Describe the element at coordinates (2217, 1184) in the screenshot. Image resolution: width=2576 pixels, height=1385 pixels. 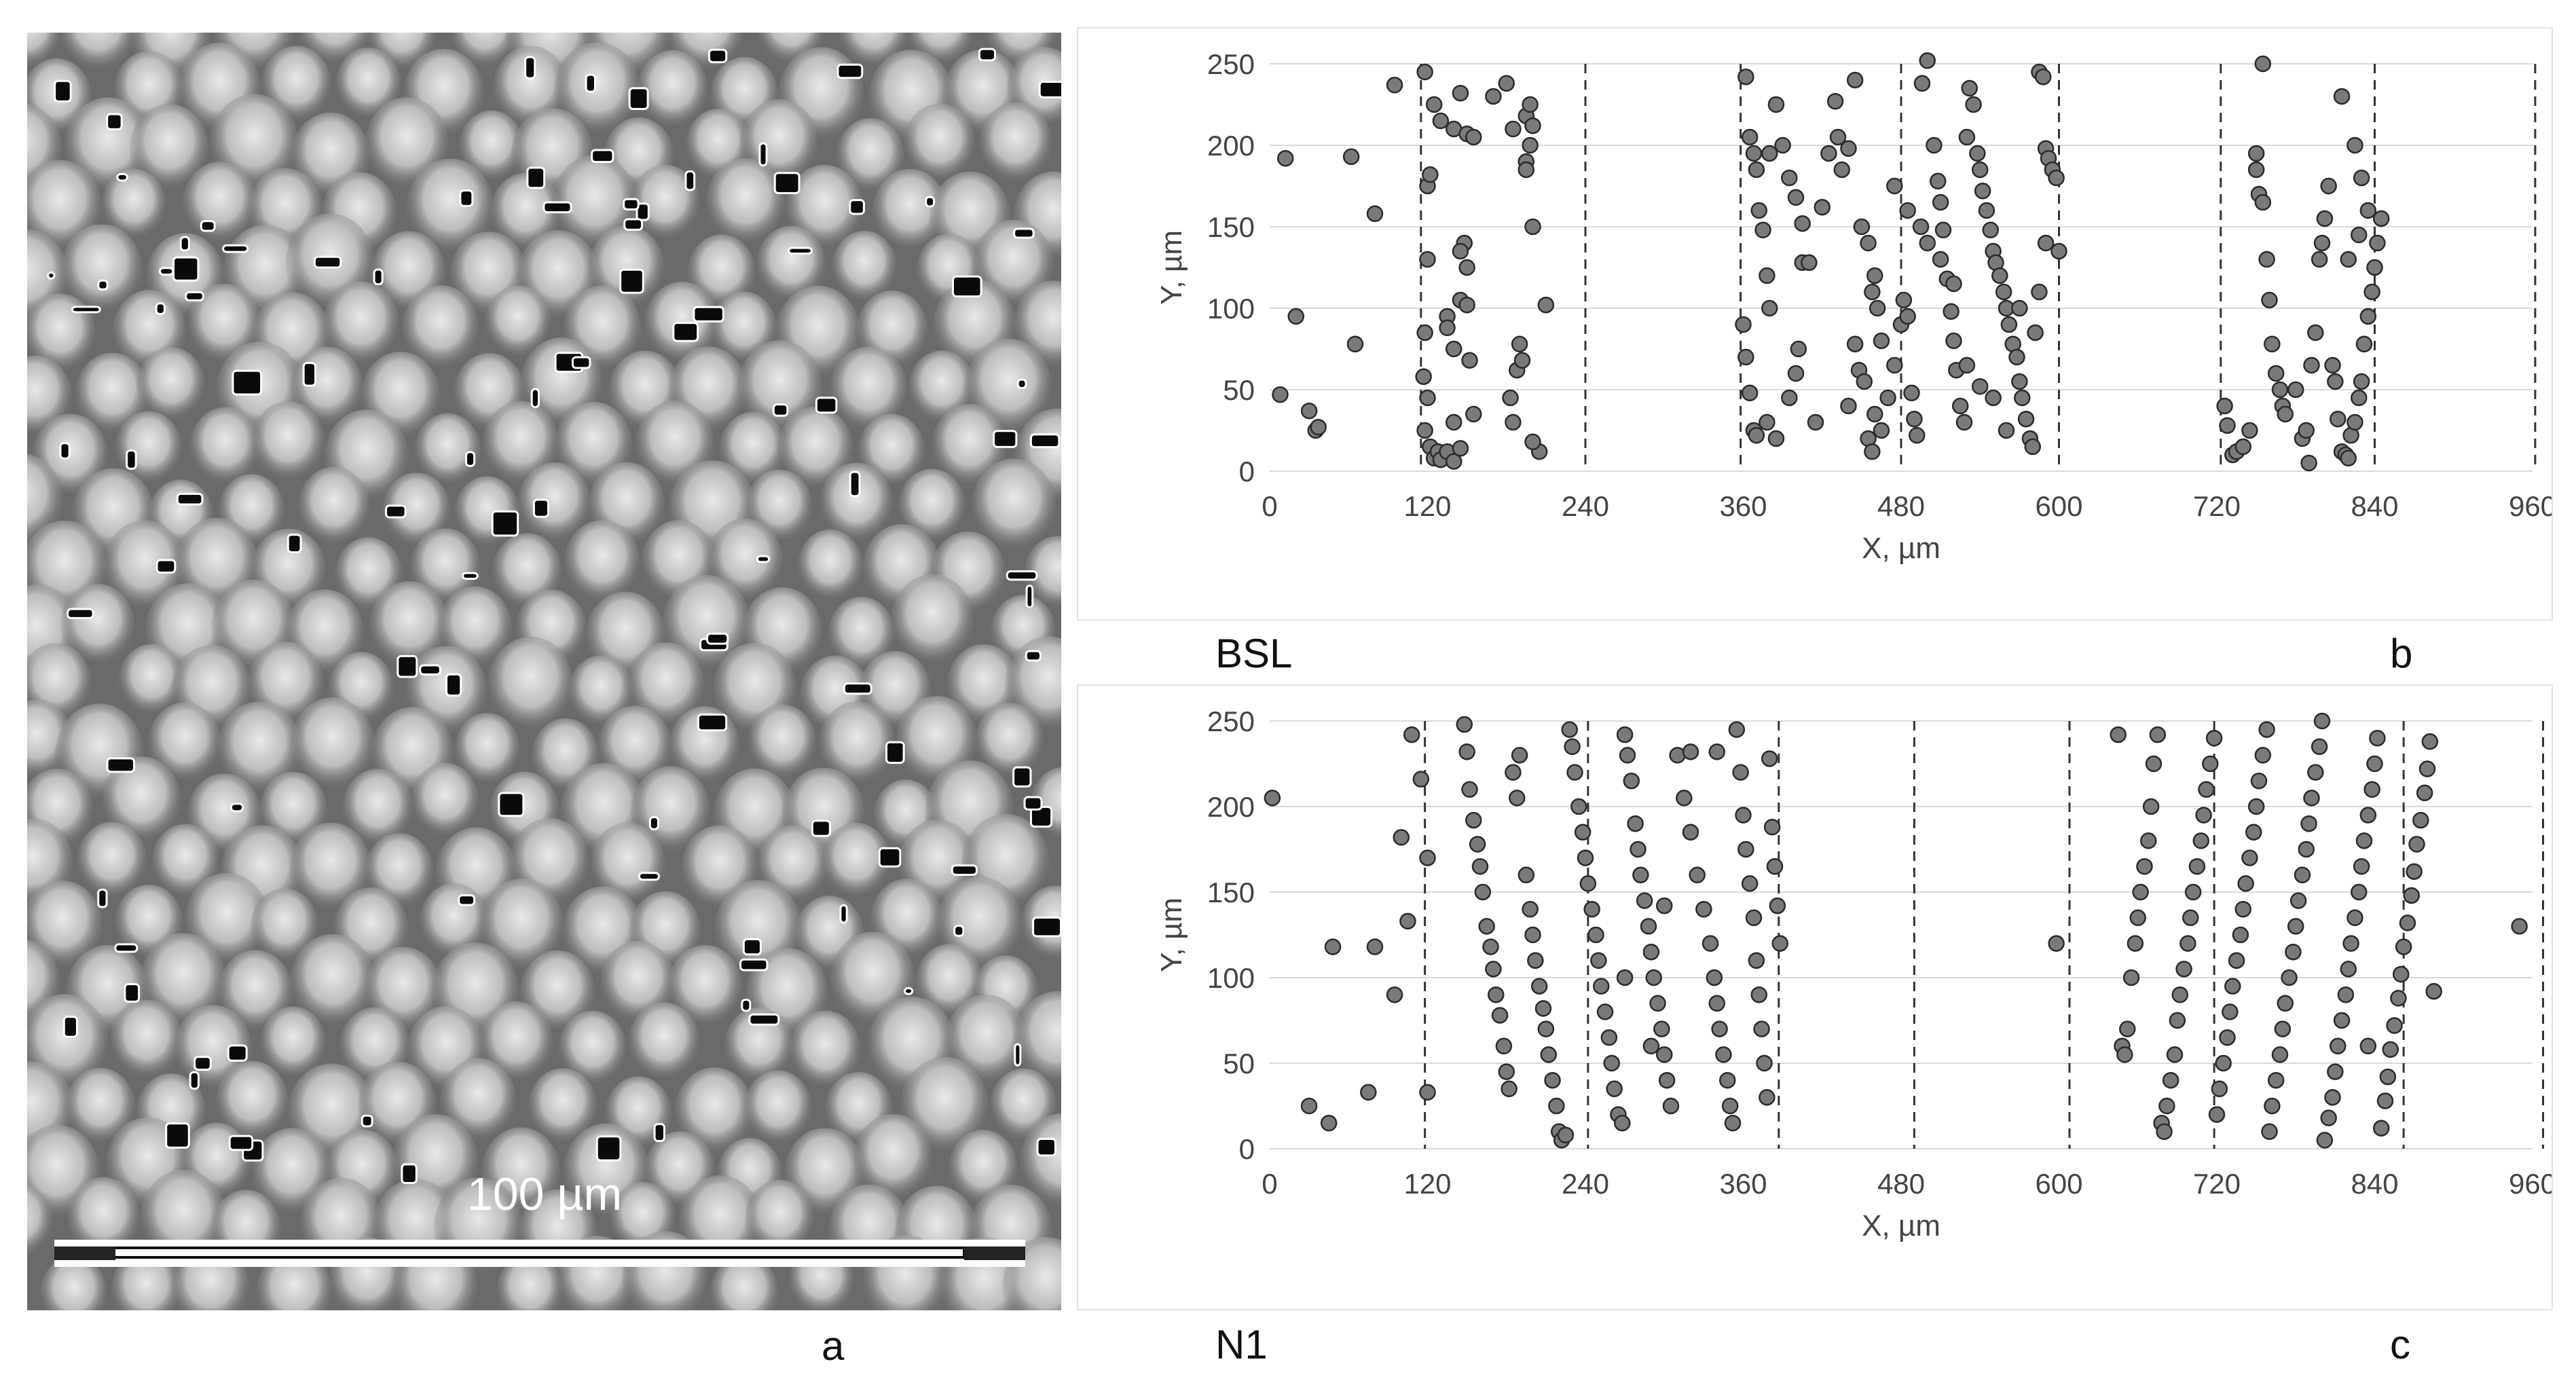
I see `chart-c-xtick-label: 720` at that location.